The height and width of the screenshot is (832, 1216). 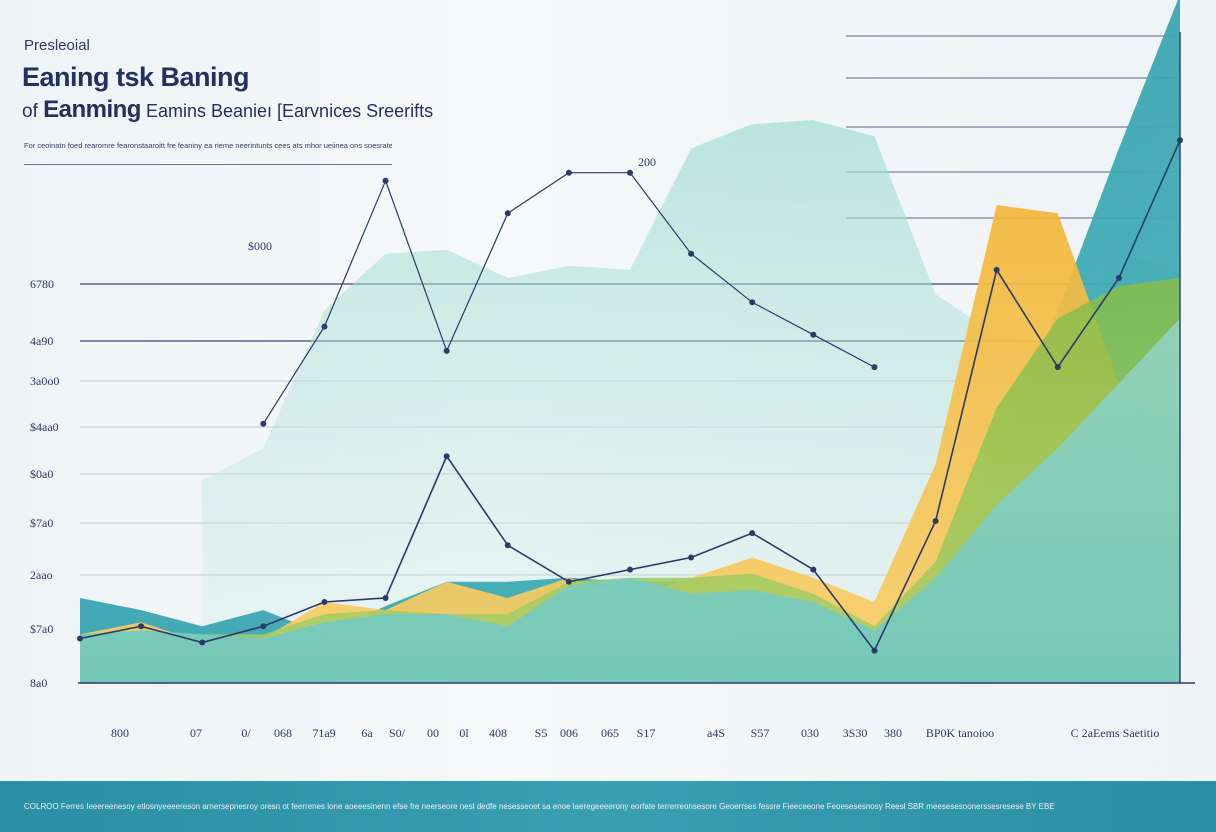 I want to click on x-tick-label: S17, so click(x=646, y=733).